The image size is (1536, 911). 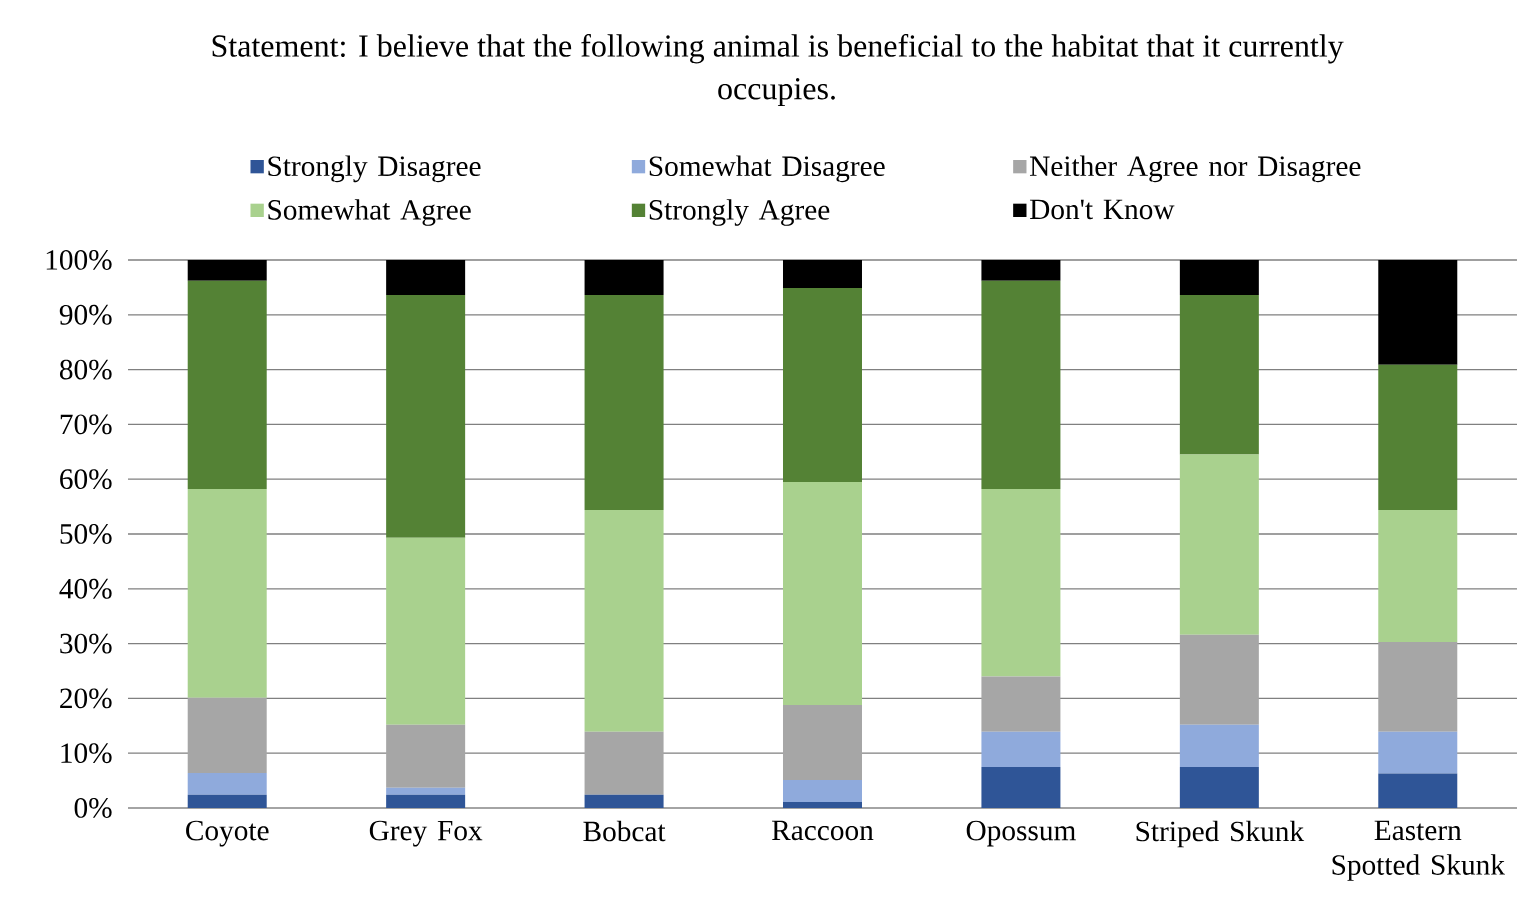 I want to click on y-tick-label: 90%, so click(x=85, y=314).